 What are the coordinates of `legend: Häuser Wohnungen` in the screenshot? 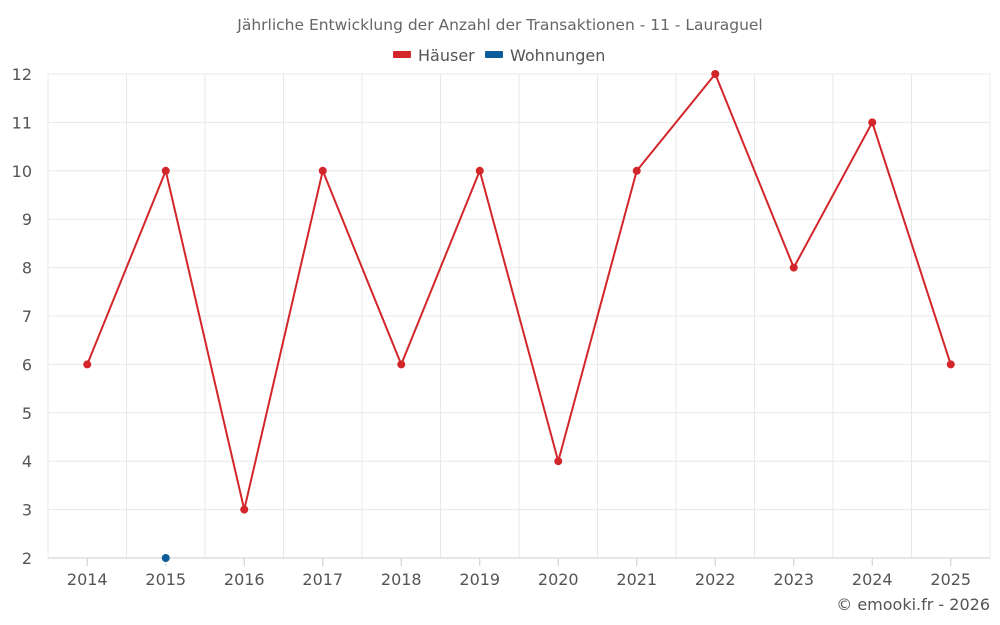 It's located at (499, 55).